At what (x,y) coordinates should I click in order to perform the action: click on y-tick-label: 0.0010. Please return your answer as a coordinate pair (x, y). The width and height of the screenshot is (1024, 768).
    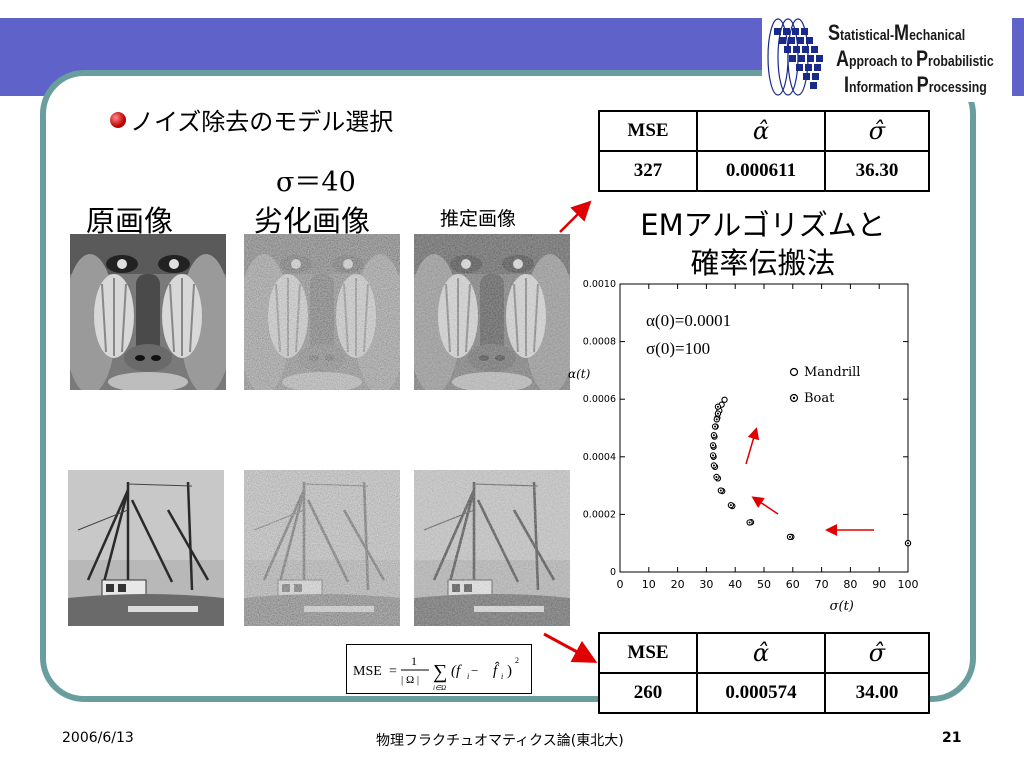
    Looking at the image, I should click on (599, 284).